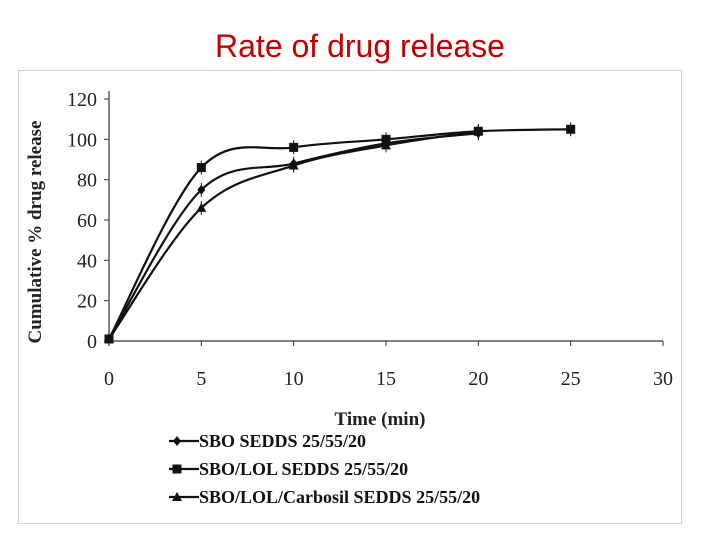  I want to click on x-tick-label: 5, so click(201, 379).